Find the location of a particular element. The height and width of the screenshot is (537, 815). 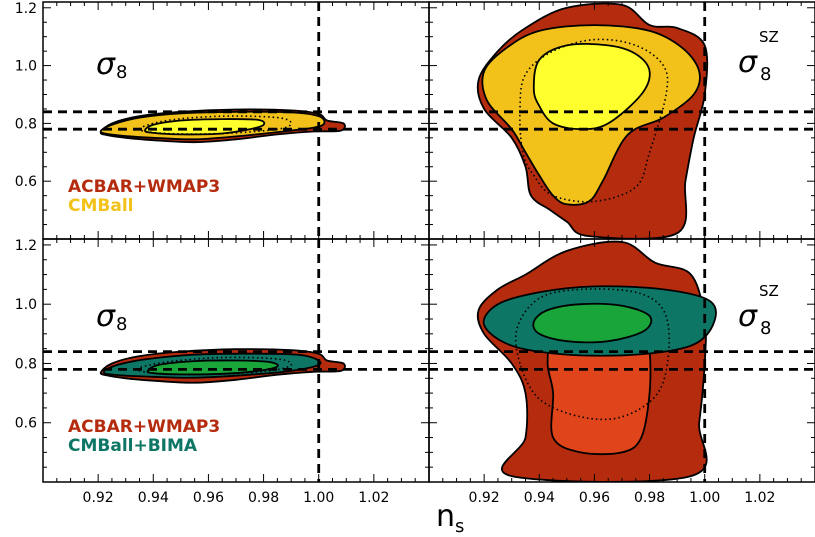

x-axis-label-main: n is located at coordinates (445, 516).